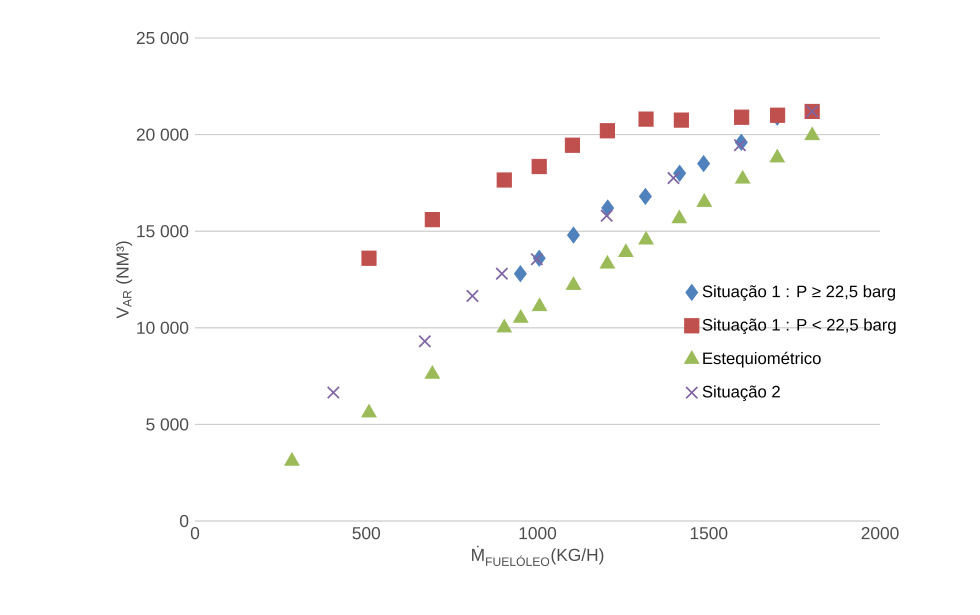 The width and height of the screenshot is (980, 615). What do you see at coordinates (195, 533) in the screenshot?
I see `x-tick-label: 0` at bounding box center [195, 533].